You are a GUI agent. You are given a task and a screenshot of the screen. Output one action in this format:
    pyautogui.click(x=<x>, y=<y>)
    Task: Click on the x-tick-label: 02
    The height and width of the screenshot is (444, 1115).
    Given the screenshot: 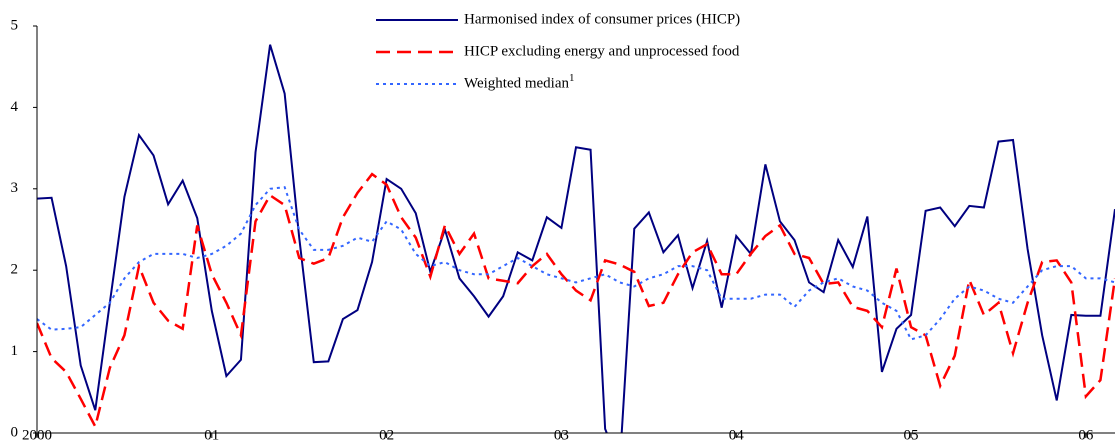 What is the action you would take?
    pyautogui.click(x=386, y=435)
    